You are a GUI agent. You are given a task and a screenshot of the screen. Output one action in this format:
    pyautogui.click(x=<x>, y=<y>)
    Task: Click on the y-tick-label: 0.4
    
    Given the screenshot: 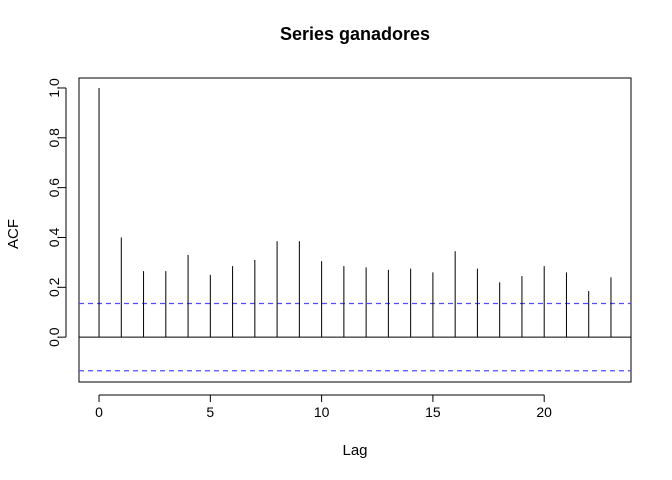 What is the action you would take?
    pyautogui.click(x=54, y=238)
    